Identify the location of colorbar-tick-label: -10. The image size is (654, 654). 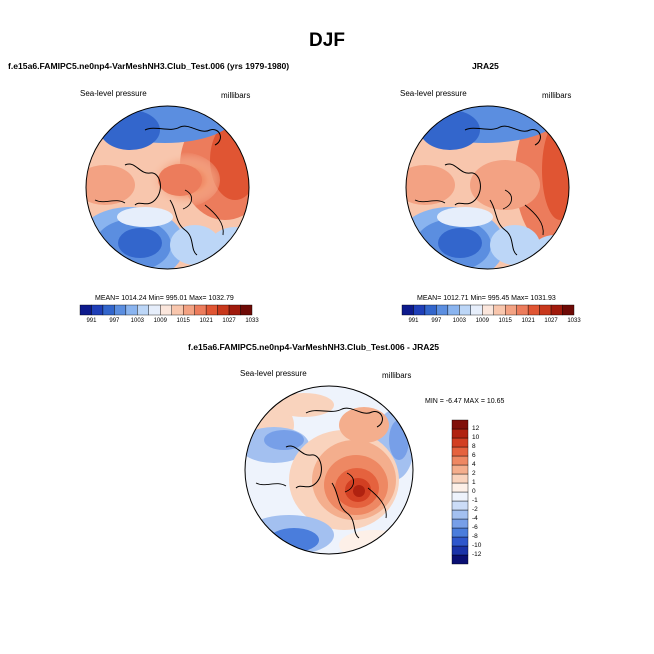
(477, 545).